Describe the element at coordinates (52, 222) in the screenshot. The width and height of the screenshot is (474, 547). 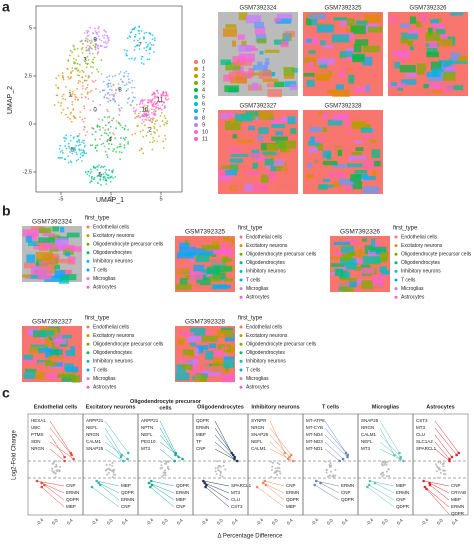
I see `sample-label: GSM7392324` at that location.